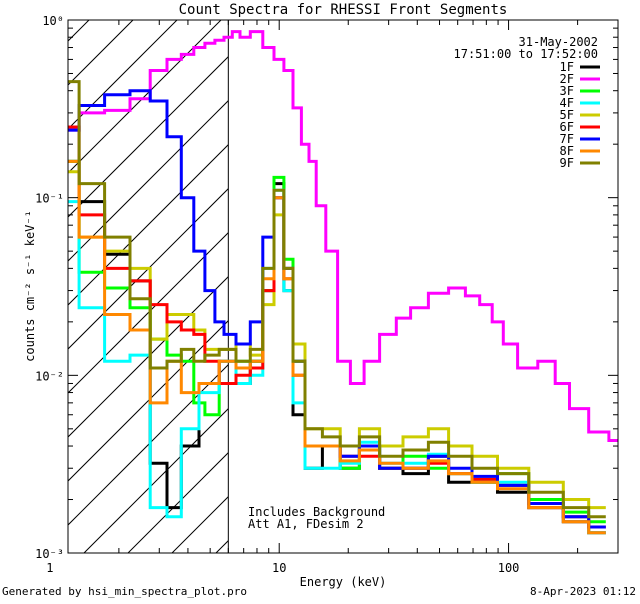  I want to click on attenuator-note: Att A1, FDesim 2, so click(306, 524).